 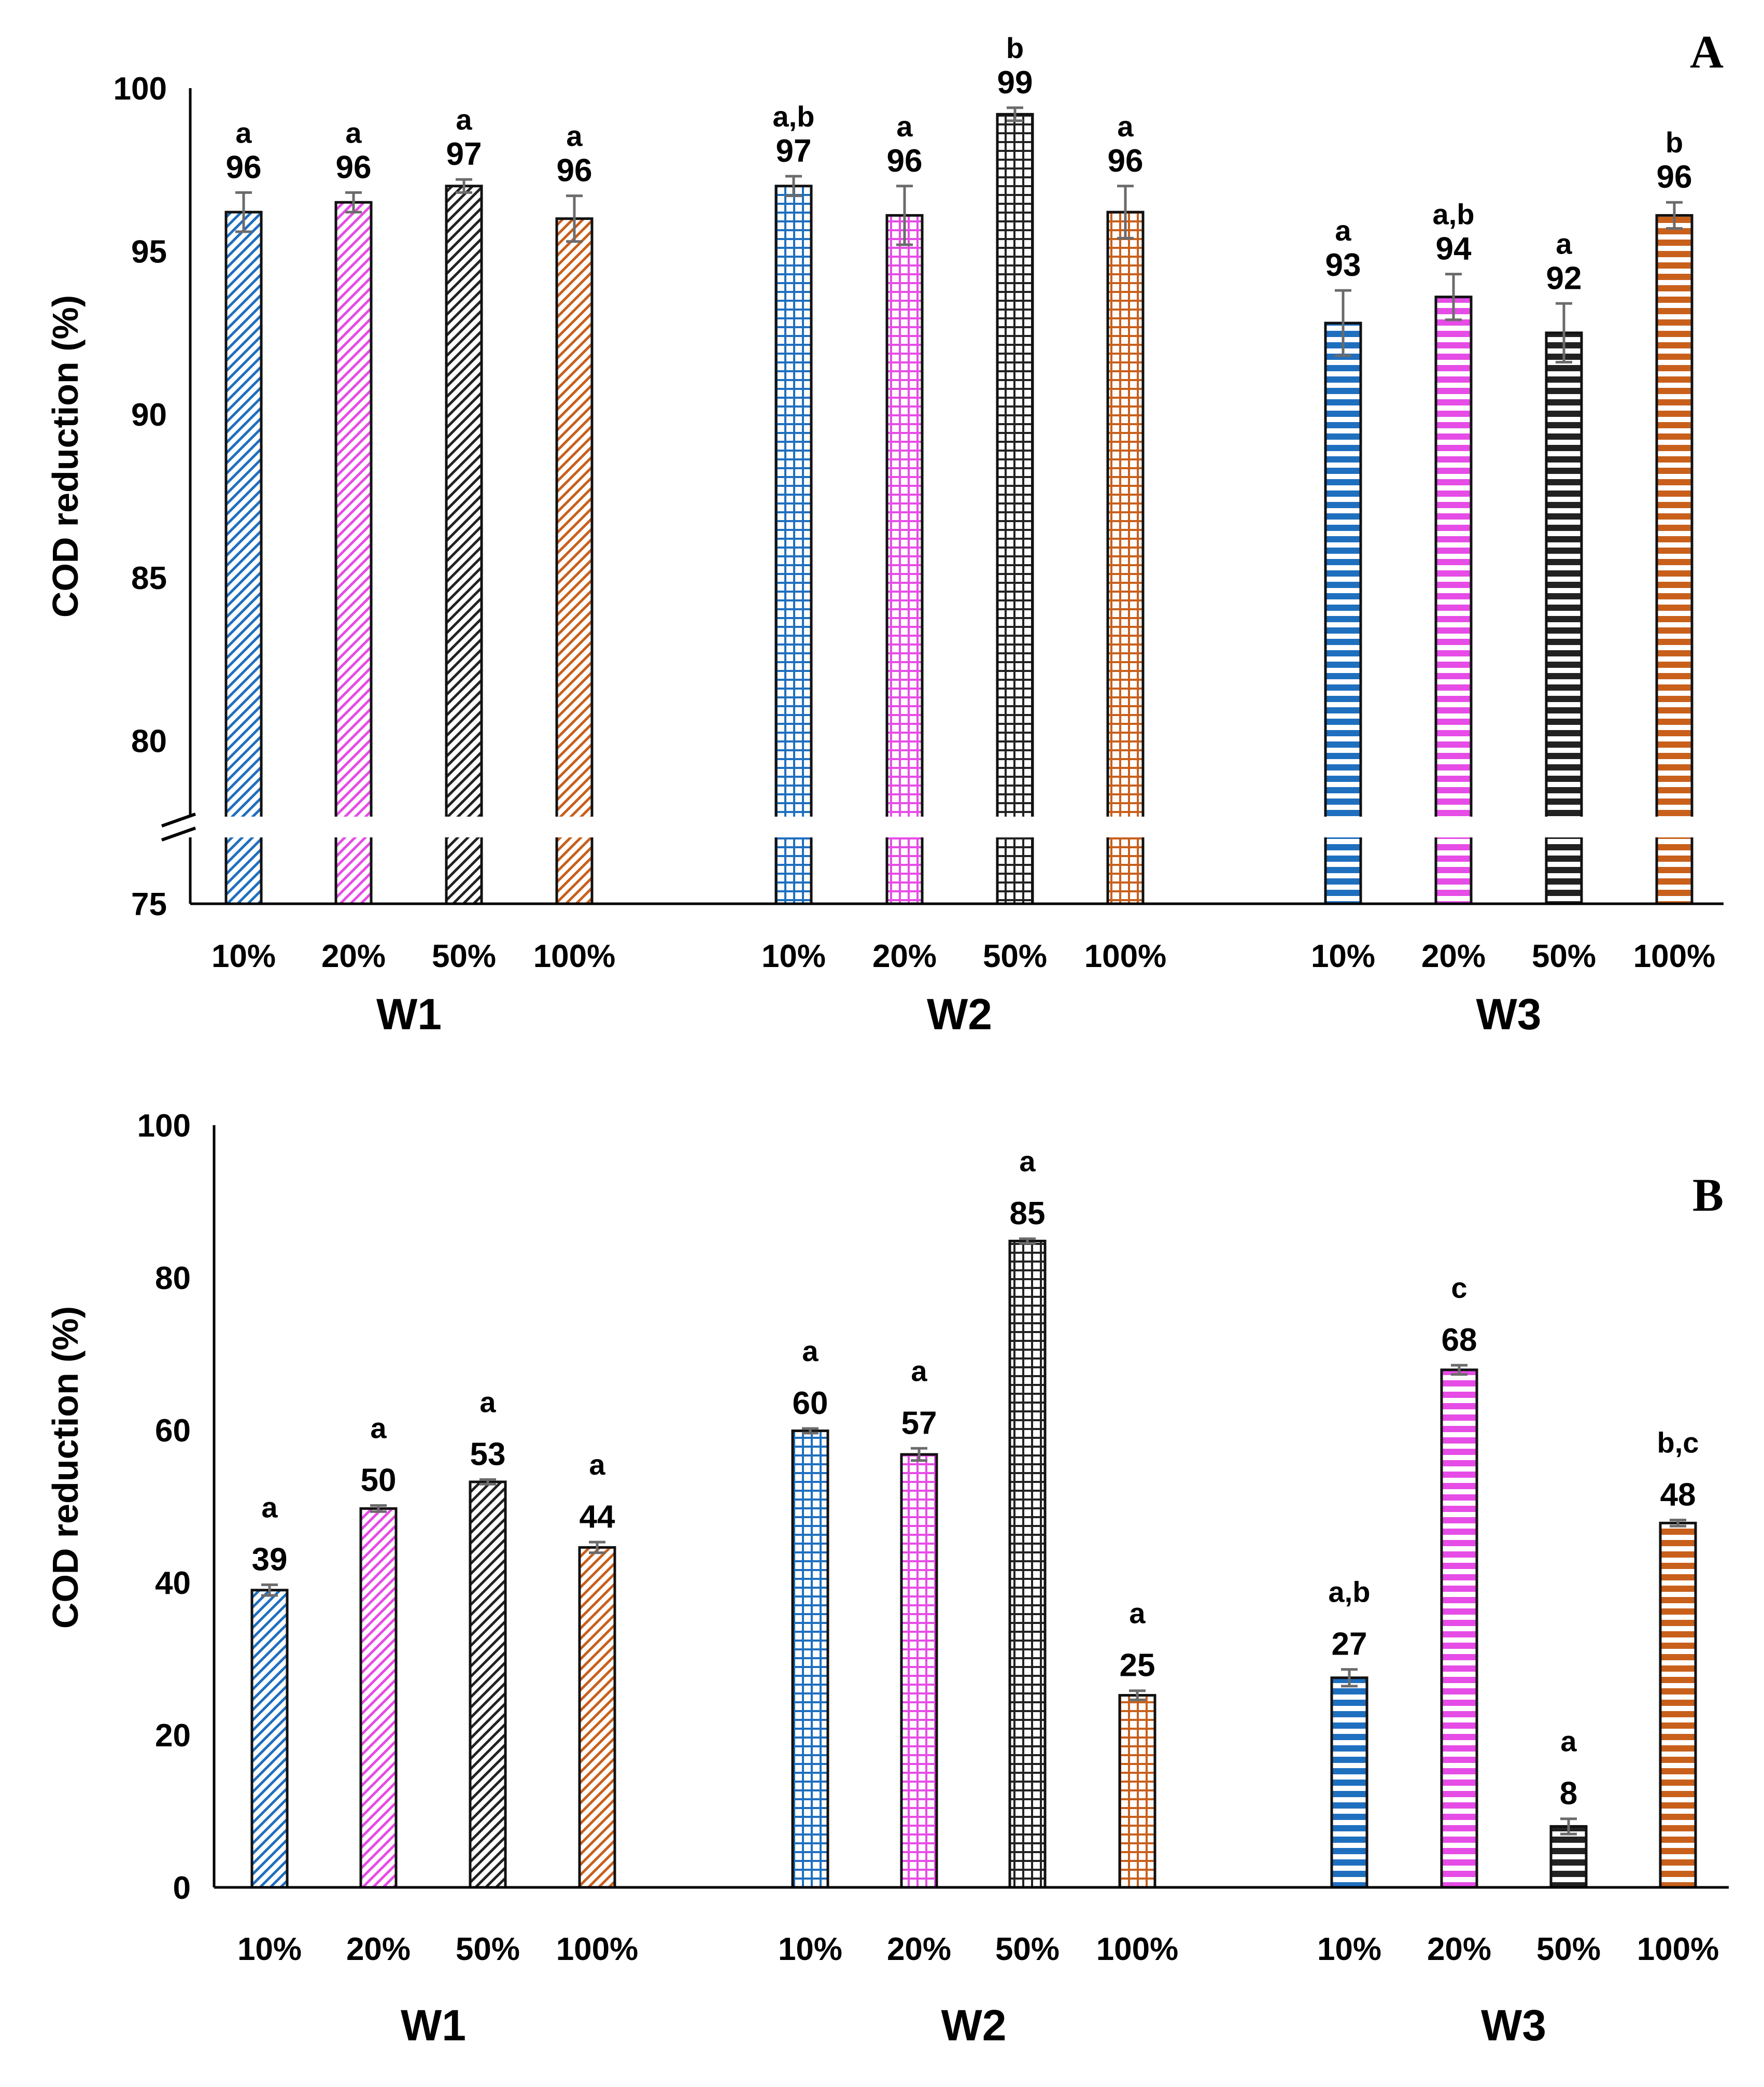 What do you see at coordinates (173, 1583) in the screenshot?
I see `y-tick-label: 40` at bounding box center [173, 1583].